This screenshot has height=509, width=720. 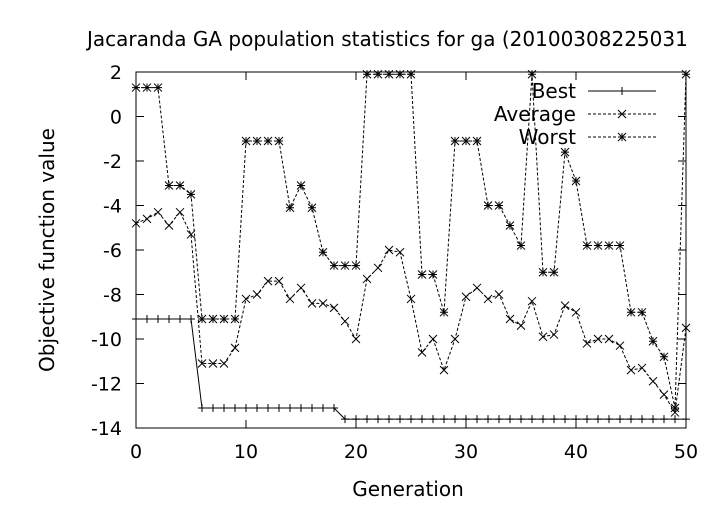 I want to click on y-tick-label: -10, so click(x=106, y=340).